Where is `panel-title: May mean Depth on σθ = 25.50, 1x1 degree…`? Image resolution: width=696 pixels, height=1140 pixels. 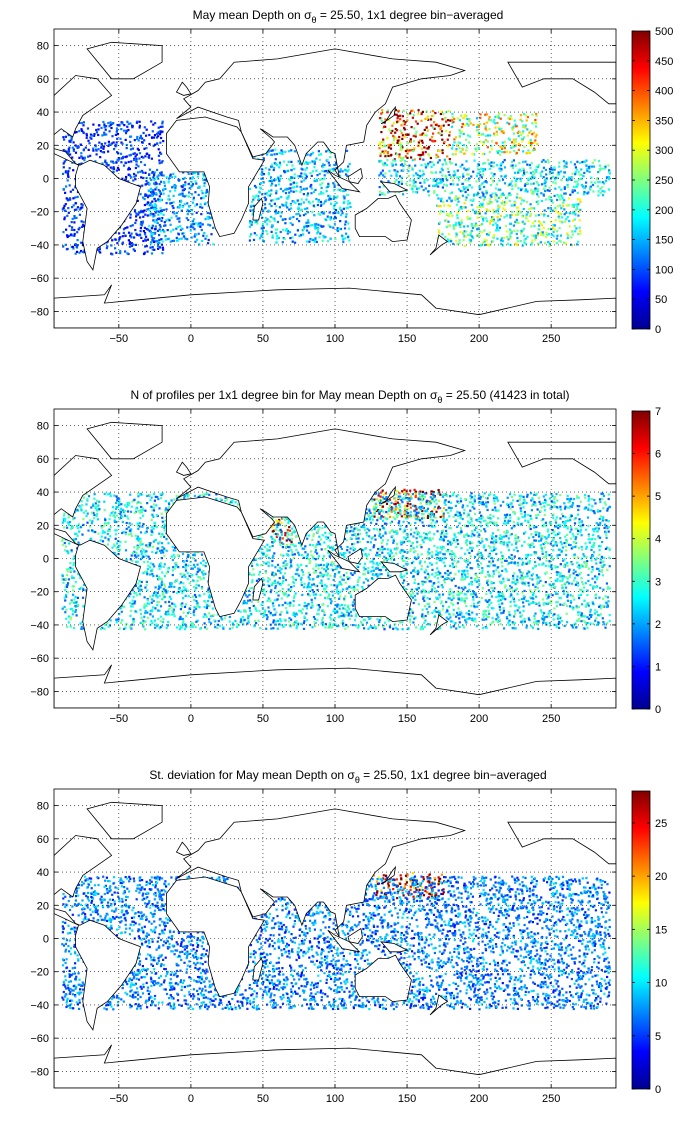
panel-title: May mean Depth on σθ = 25.50, 1x1 degree… is located at coordinates (348, 16).